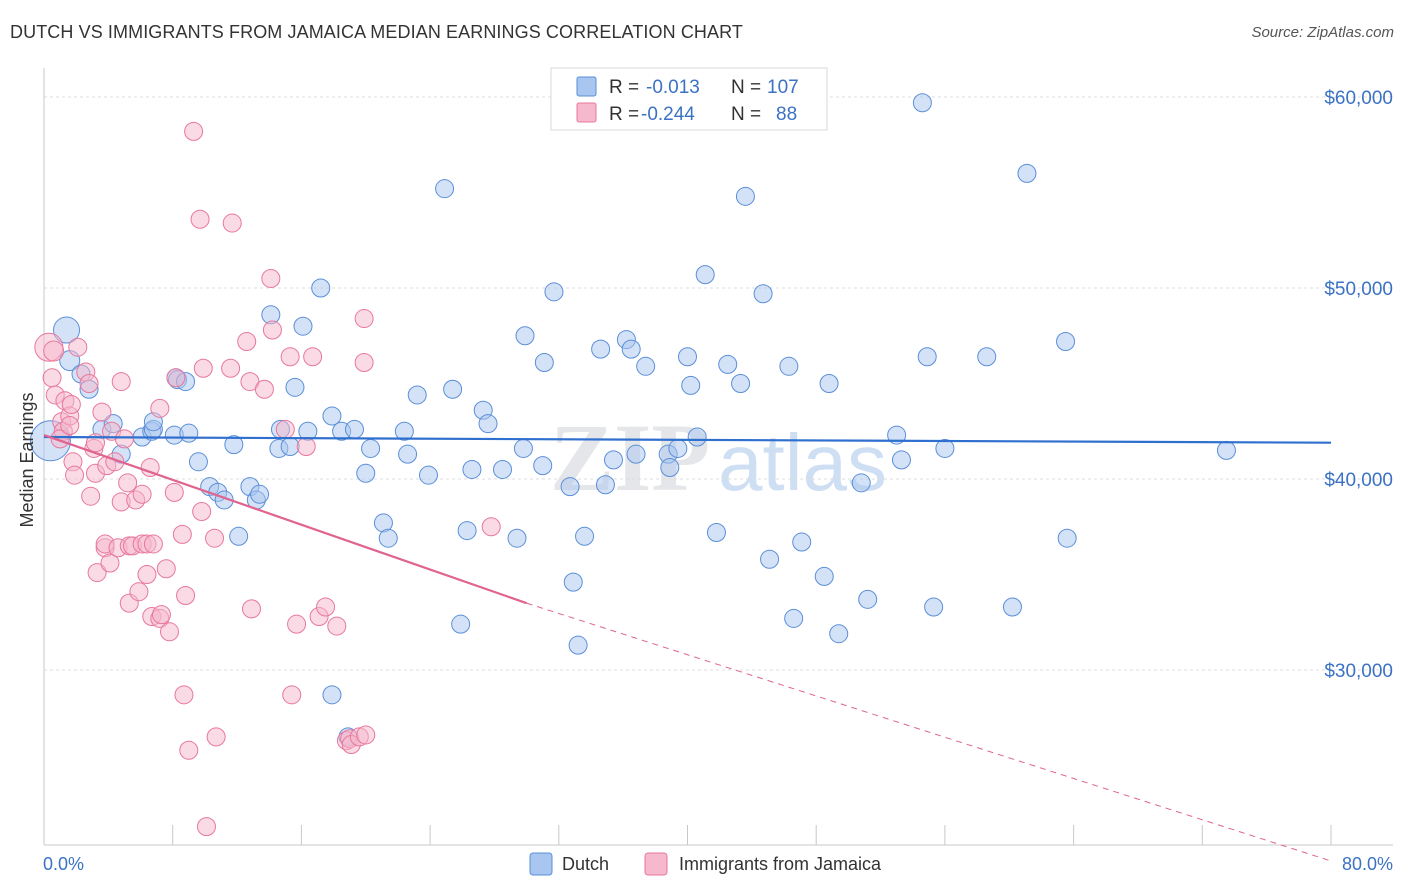  What do you see at coordinates (541, 864) in the screenshot?
I see `legend-dutch-swatch` at bounding box center [541, 864].